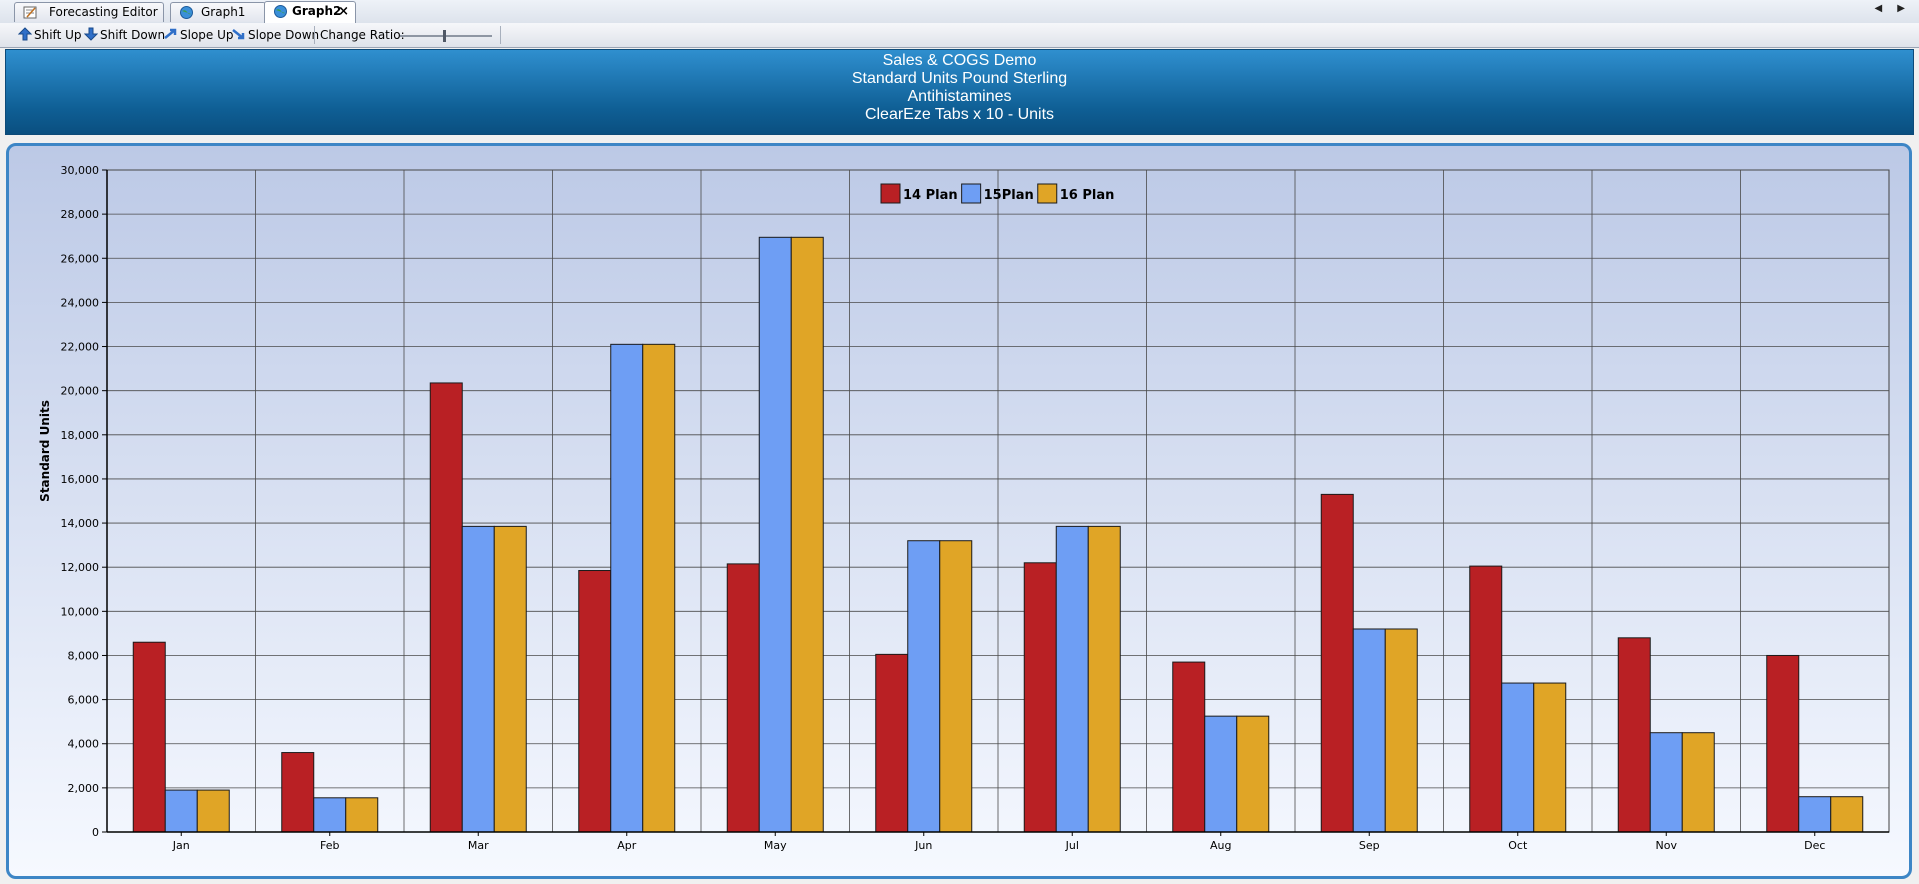 Image resolution: width=1919 pixels, height=884 pixels. What do you see at coordinates (1189, 747) in the screenshot?
I see `bar-14-plan-aug` at bounding box center [1189, 747].